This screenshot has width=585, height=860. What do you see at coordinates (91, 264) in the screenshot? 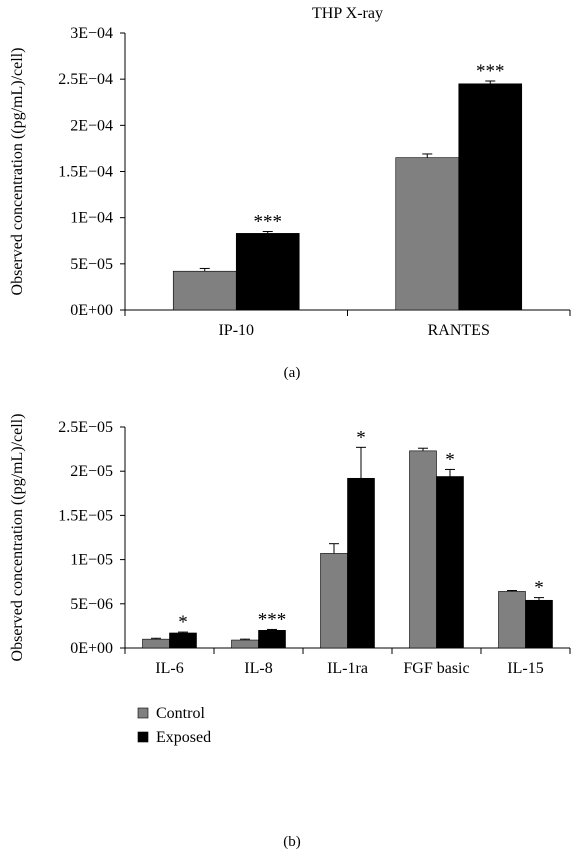
I see `y-tick-label: 5E−05` at bounding box center [91, 264].